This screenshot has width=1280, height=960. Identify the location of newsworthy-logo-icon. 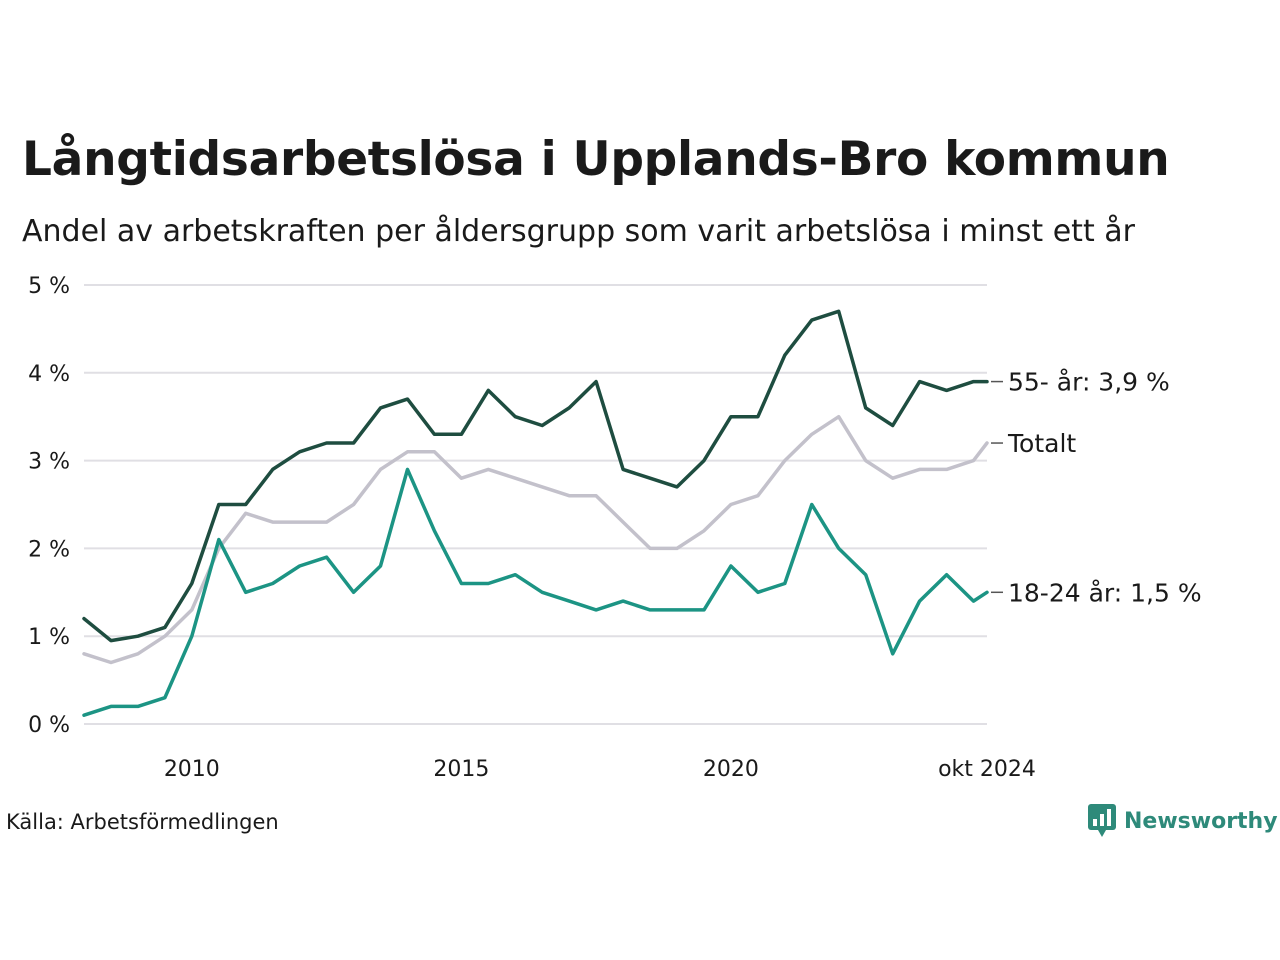
(1102, 820).